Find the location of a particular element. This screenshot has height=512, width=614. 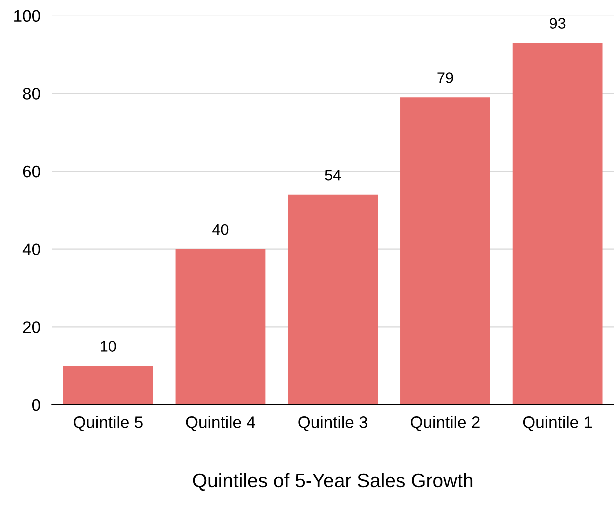

x-tick-label: Quintile 3 is located at coordinates (333, 424).